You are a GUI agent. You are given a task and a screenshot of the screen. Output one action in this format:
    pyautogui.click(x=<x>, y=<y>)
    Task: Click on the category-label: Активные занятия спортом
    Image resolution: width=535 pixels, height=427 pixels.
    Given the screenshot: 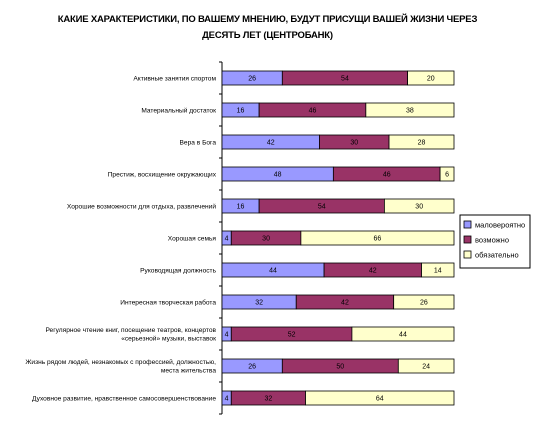 What is the action you would take?
    pyautogui.click(x=174, y=78)
    